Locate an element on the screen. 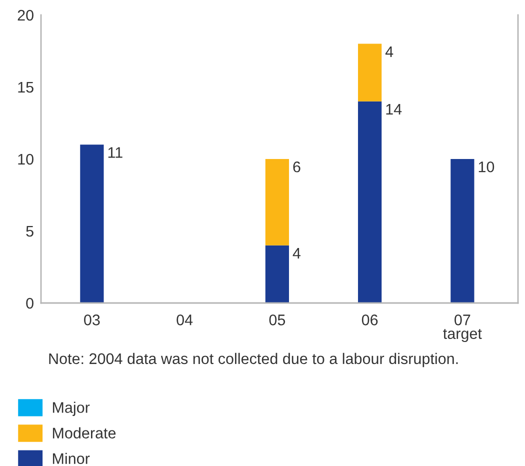  y-tick-label: 20 is located at coordinates (26, 15).